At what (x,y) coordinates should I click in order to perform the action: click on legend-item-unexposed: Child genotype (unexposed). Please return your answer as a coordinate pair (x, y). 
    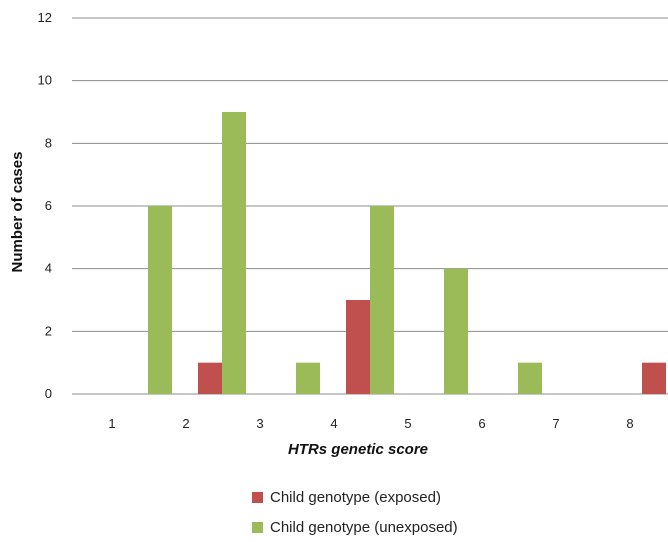
    Looking at the image, I should click on (355, 527).